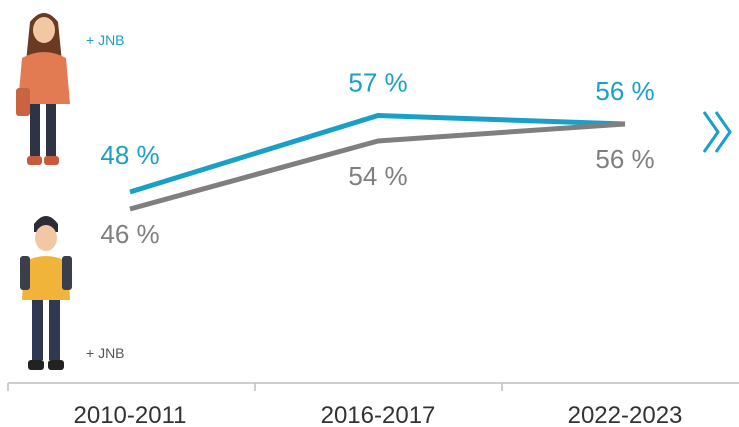 The height and width of the screenshot is (427, 739). Describe the element at coordinates (43, 89) in the screenshot. I see `girl-figure` at that location.